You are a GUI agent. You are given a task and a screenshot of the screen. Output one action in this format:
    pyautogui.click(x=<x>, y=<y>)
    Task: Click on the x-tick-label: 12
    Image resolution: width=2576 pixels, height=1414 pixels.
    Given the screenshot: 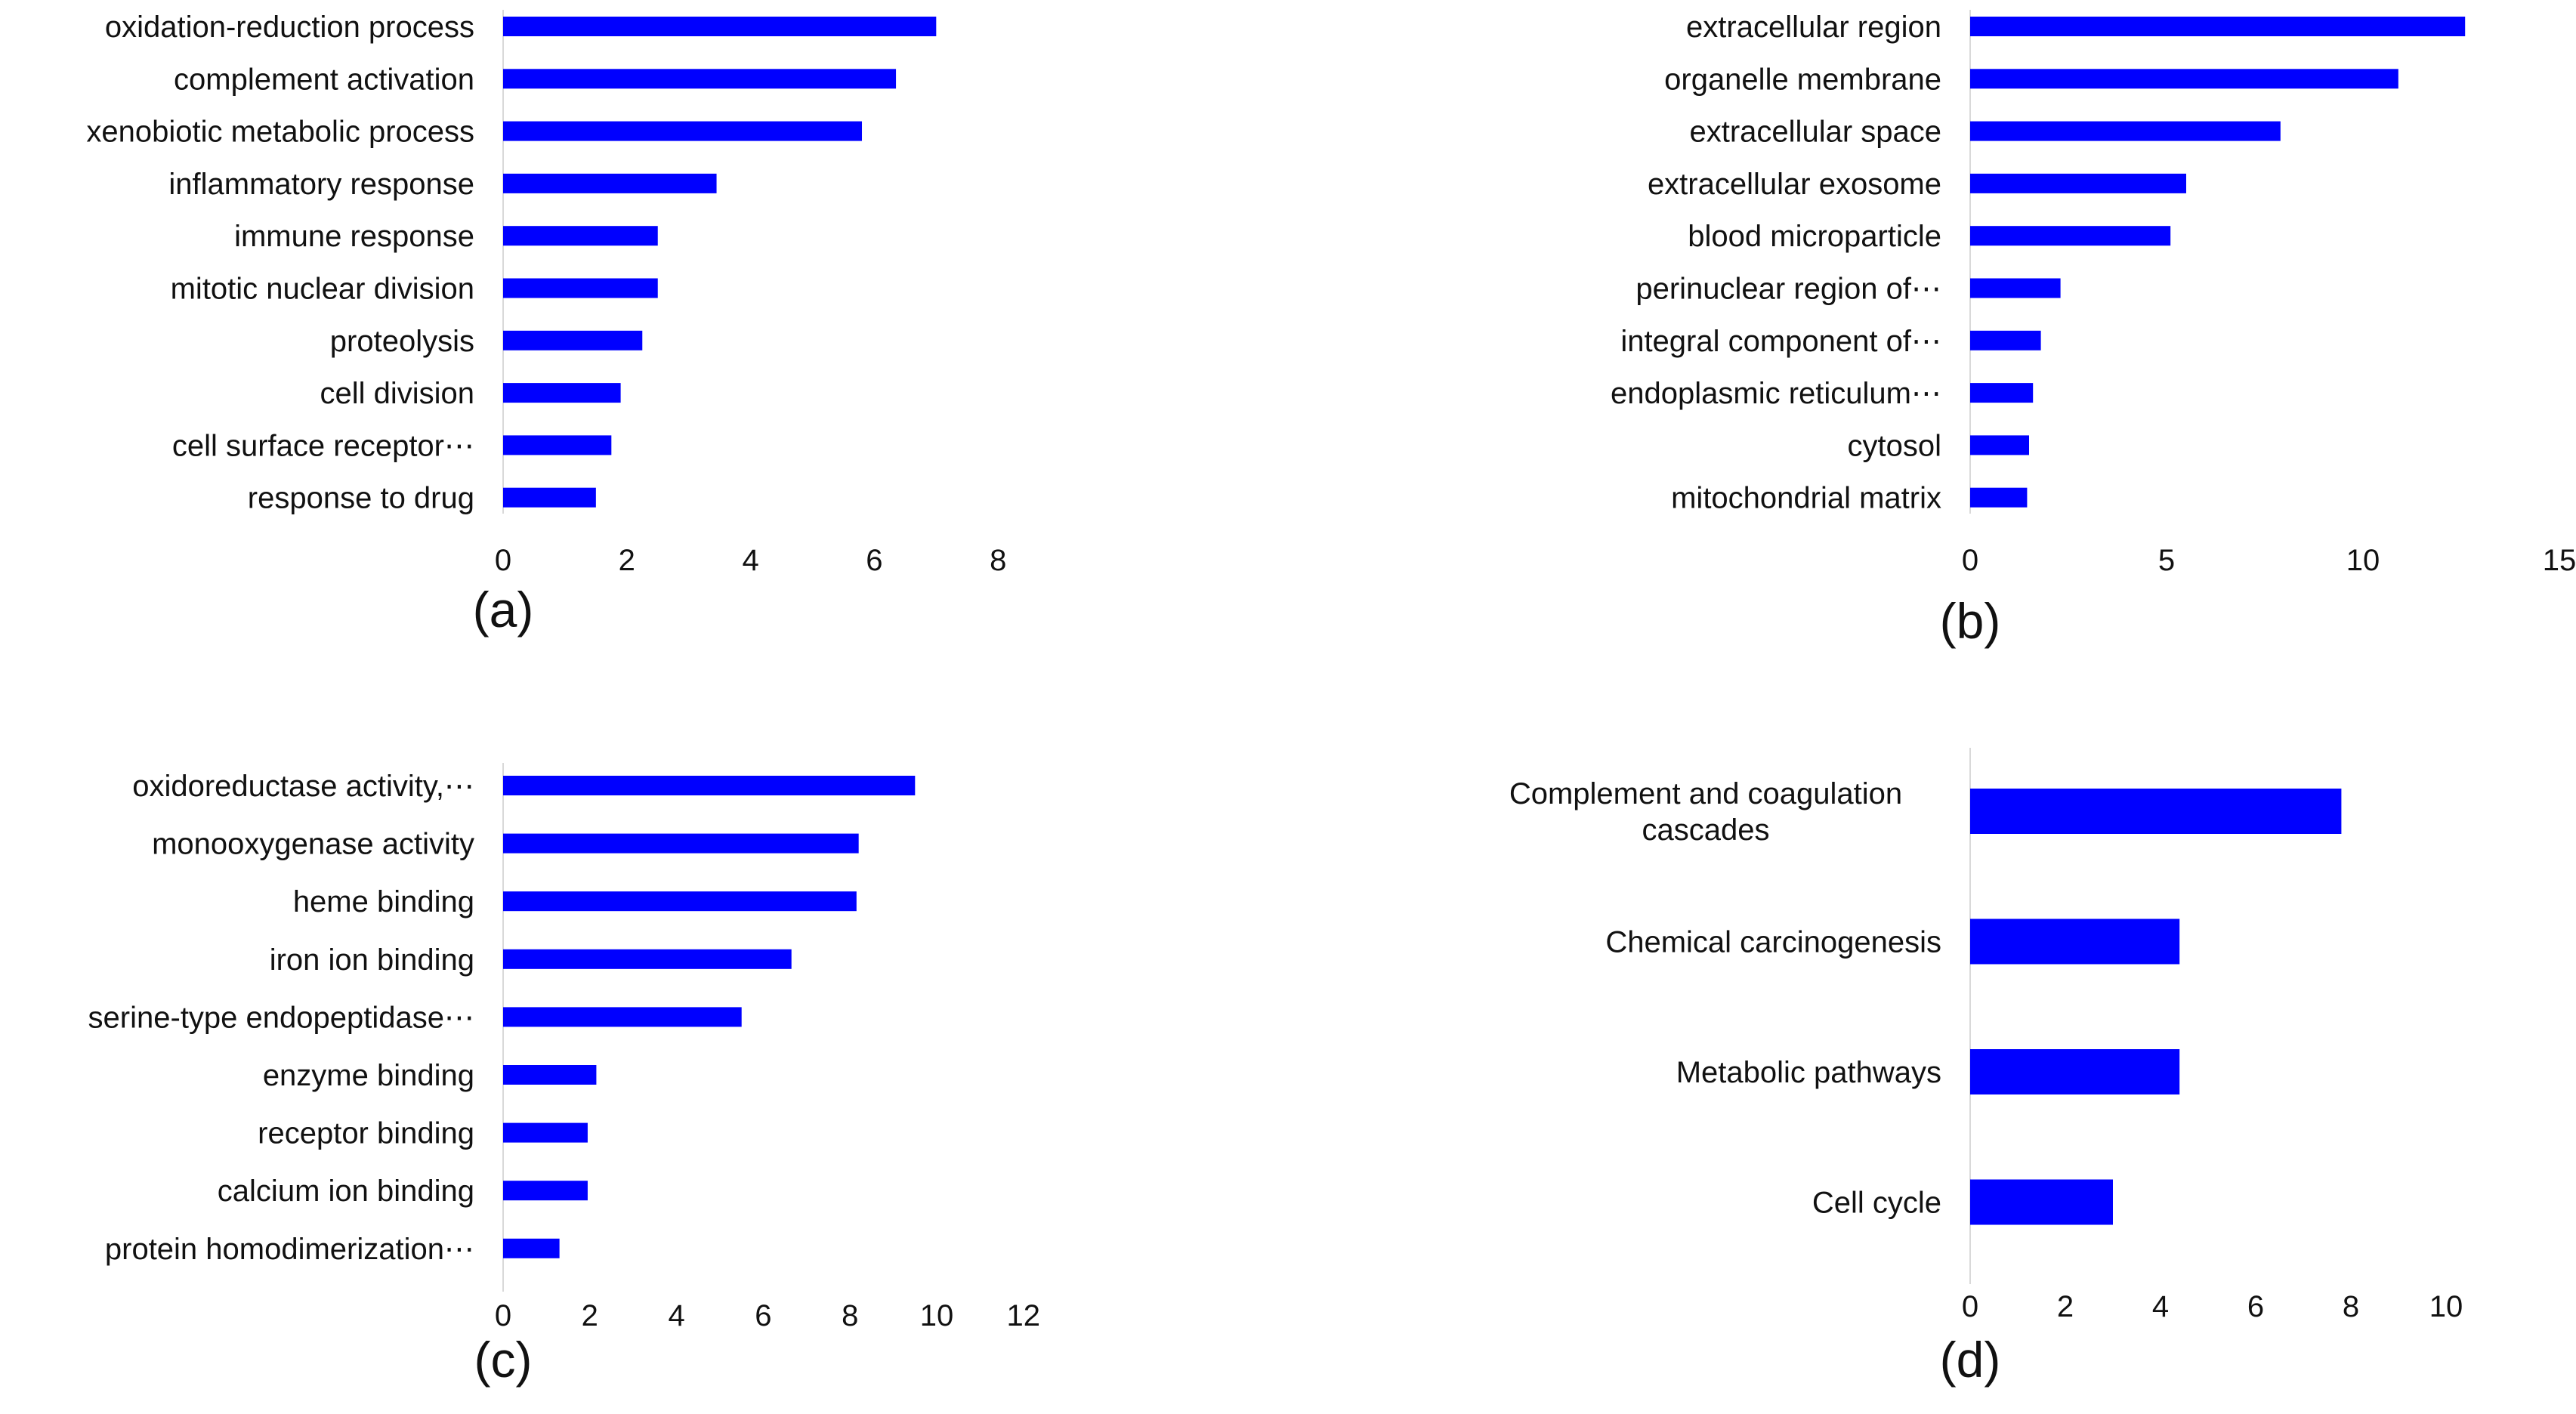 What is the action you would take?
    pyautogui.click(x=1024, y=1315)
    